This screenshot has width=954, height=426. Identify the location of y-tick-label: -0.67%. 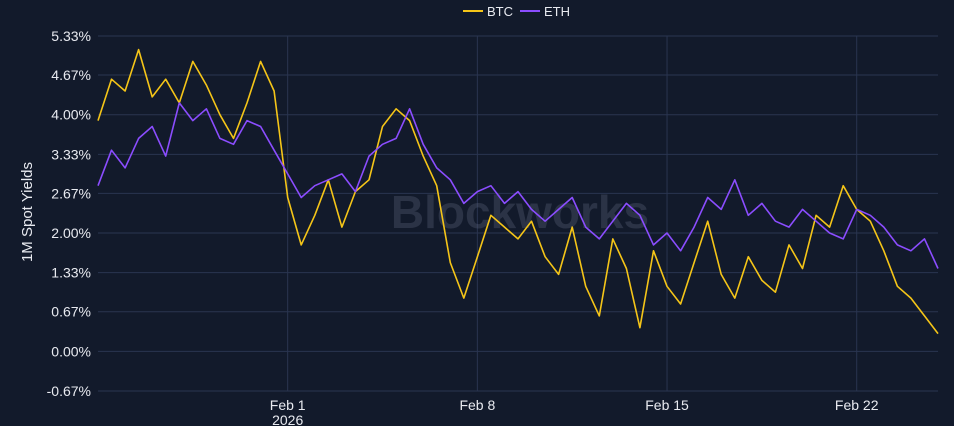
(69, 391).